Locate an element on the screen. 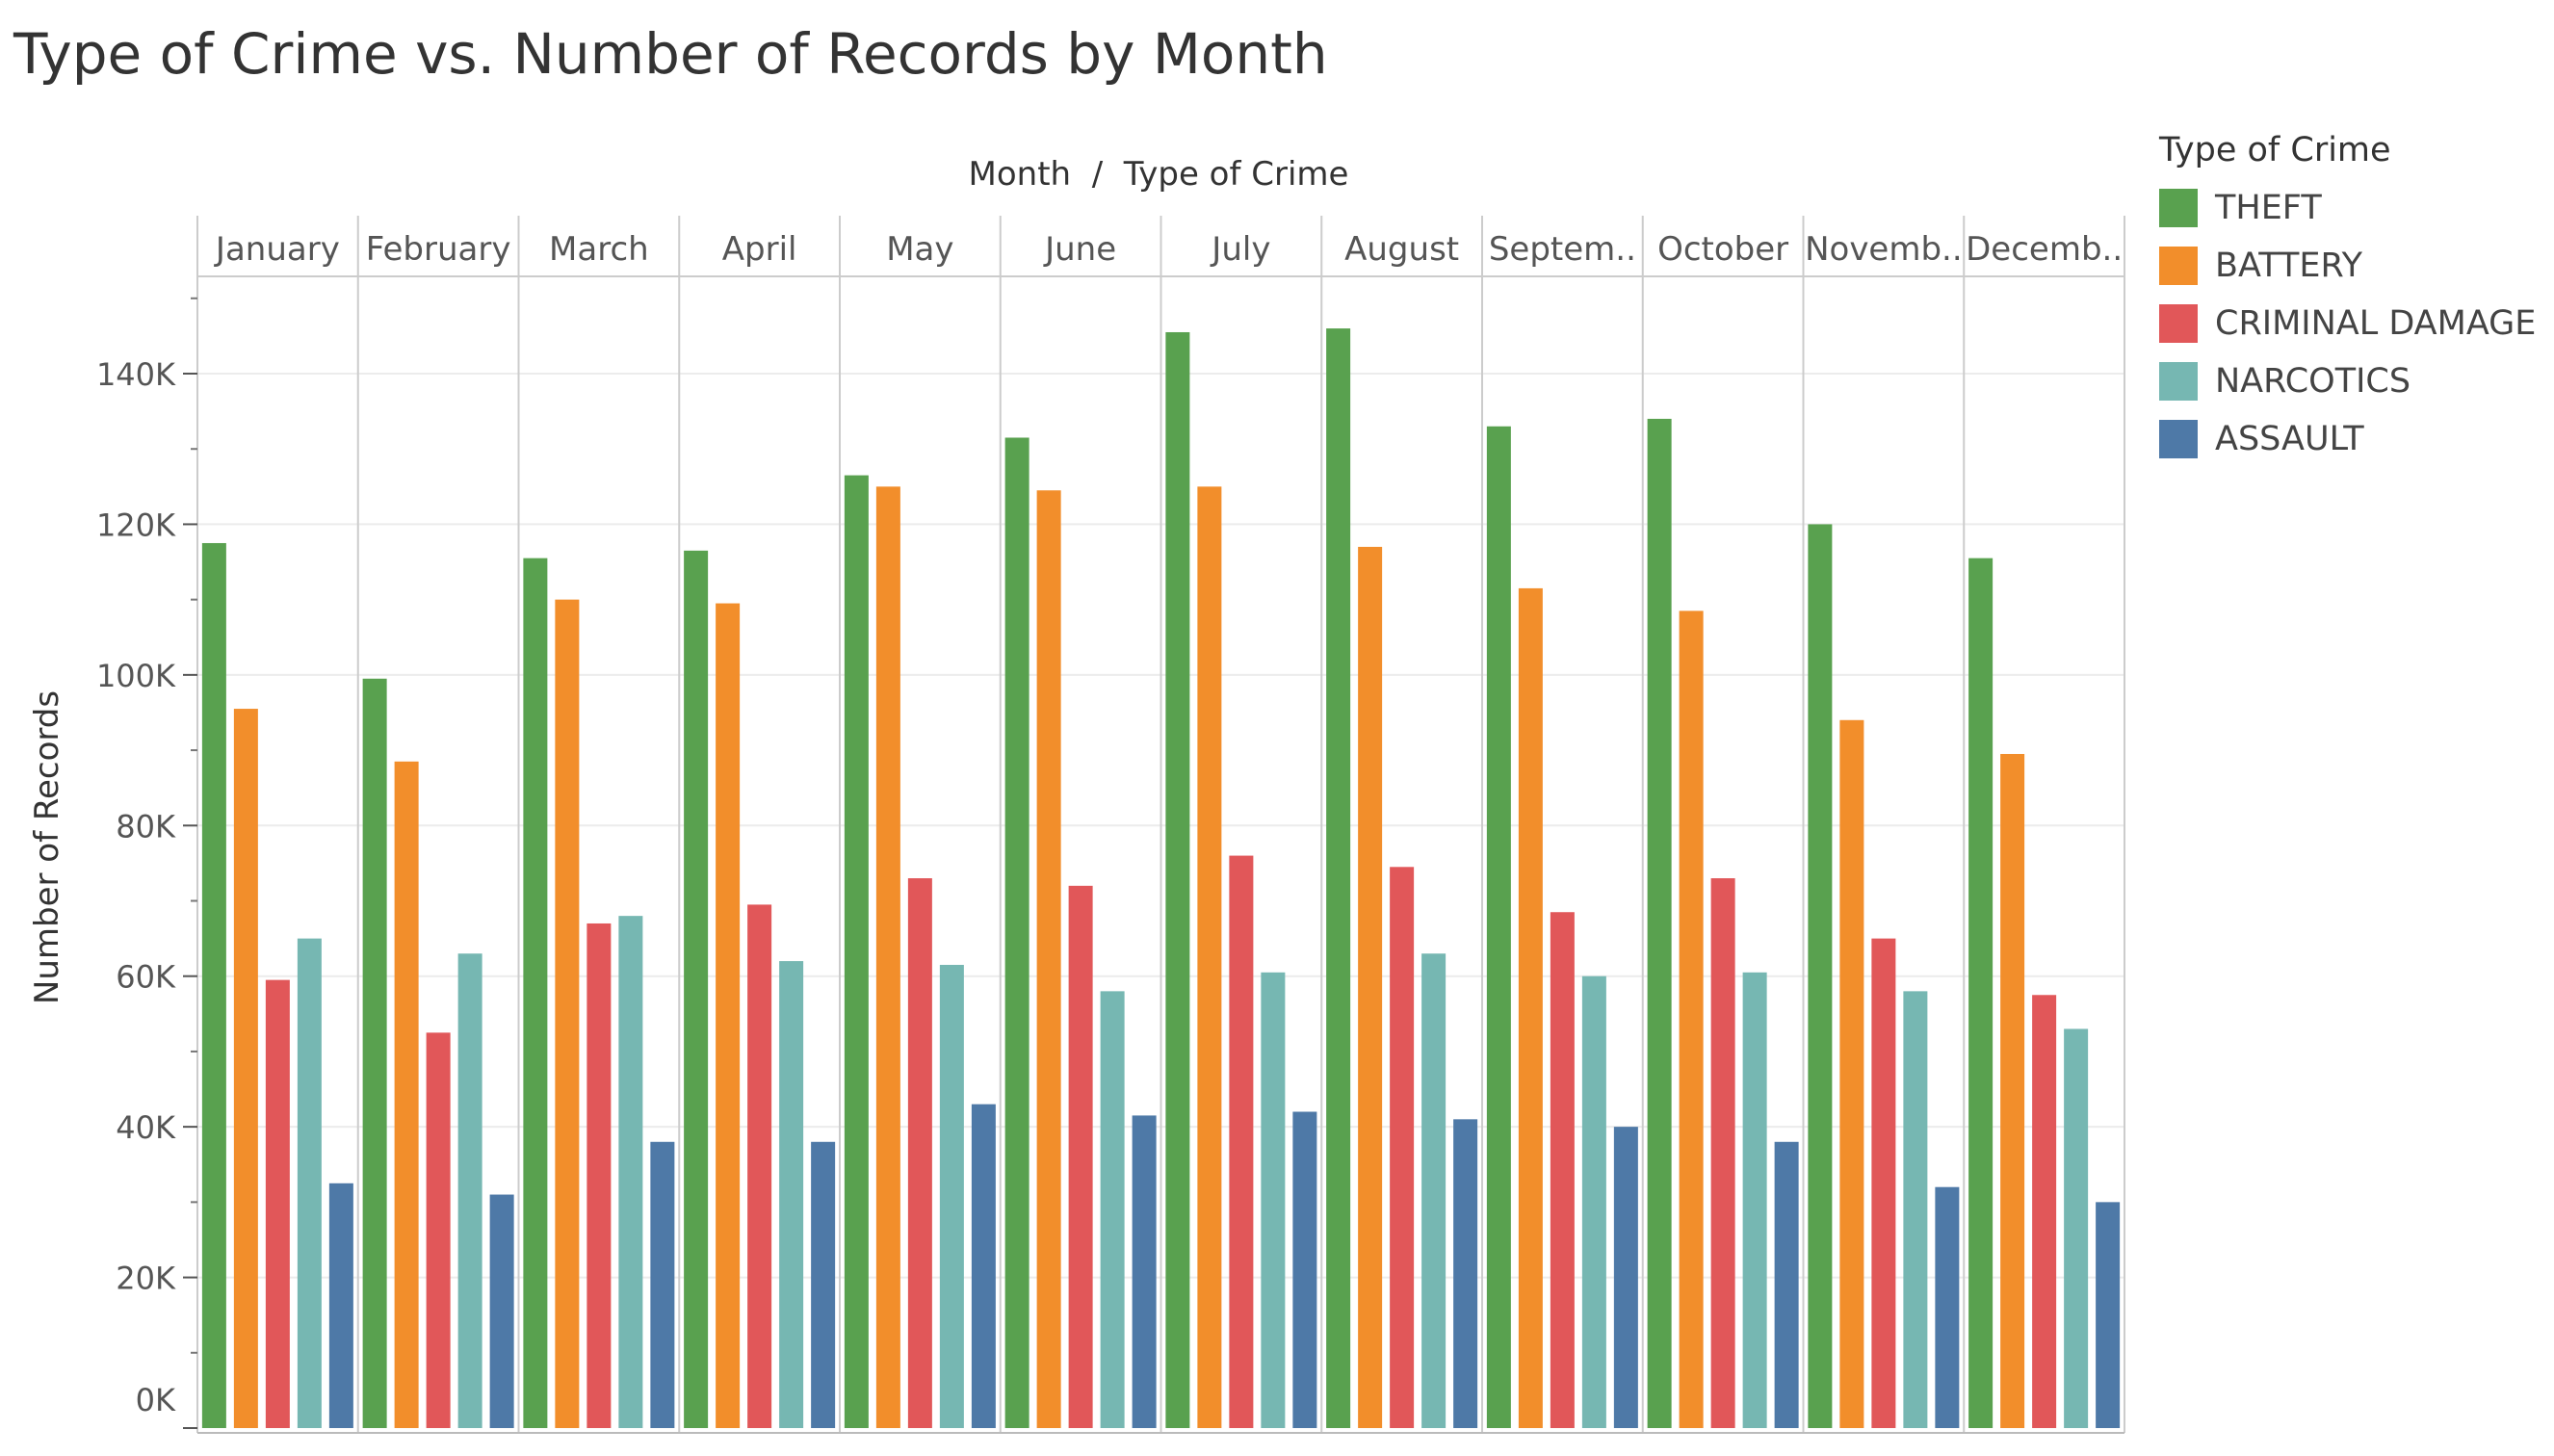 The height and width of the screenshot is (1456, 2554). y-tick-label: 120K is located at coordinates (136, 525).